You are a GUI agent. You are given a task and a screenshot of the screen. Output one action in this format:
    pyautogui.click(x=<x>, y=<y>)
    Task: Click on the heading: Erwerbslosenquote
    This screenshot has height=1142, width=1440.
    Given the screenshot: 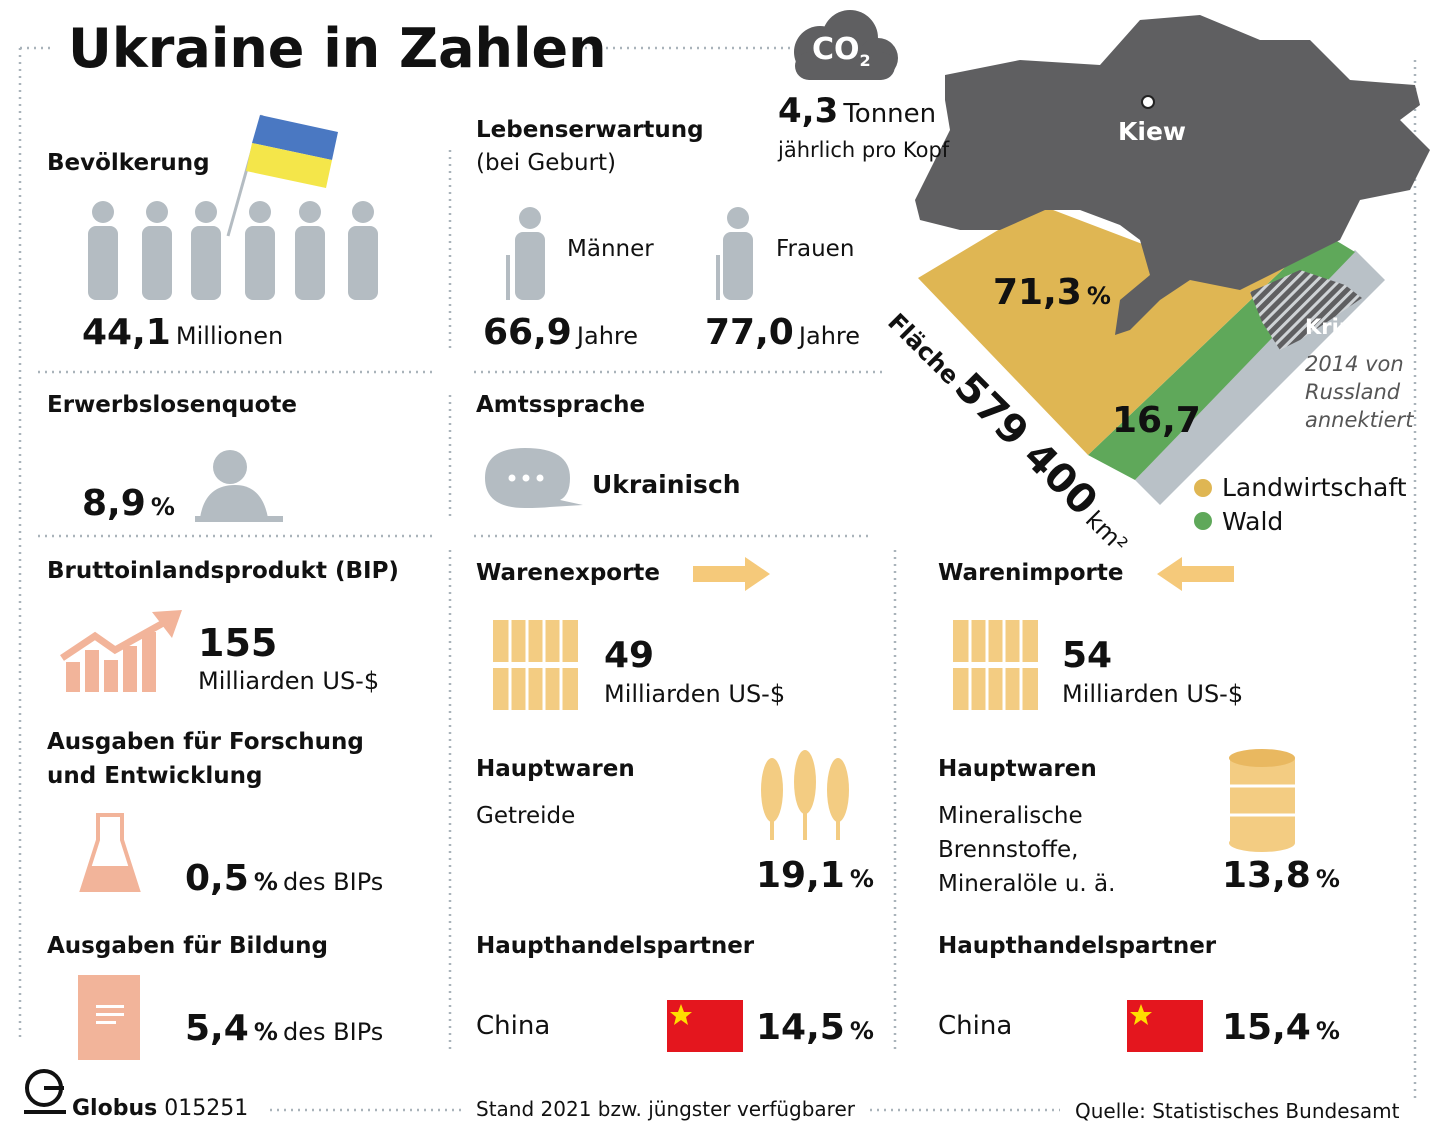 What is the action you would take?
    pyautogui.click(x=172, y=405)
    